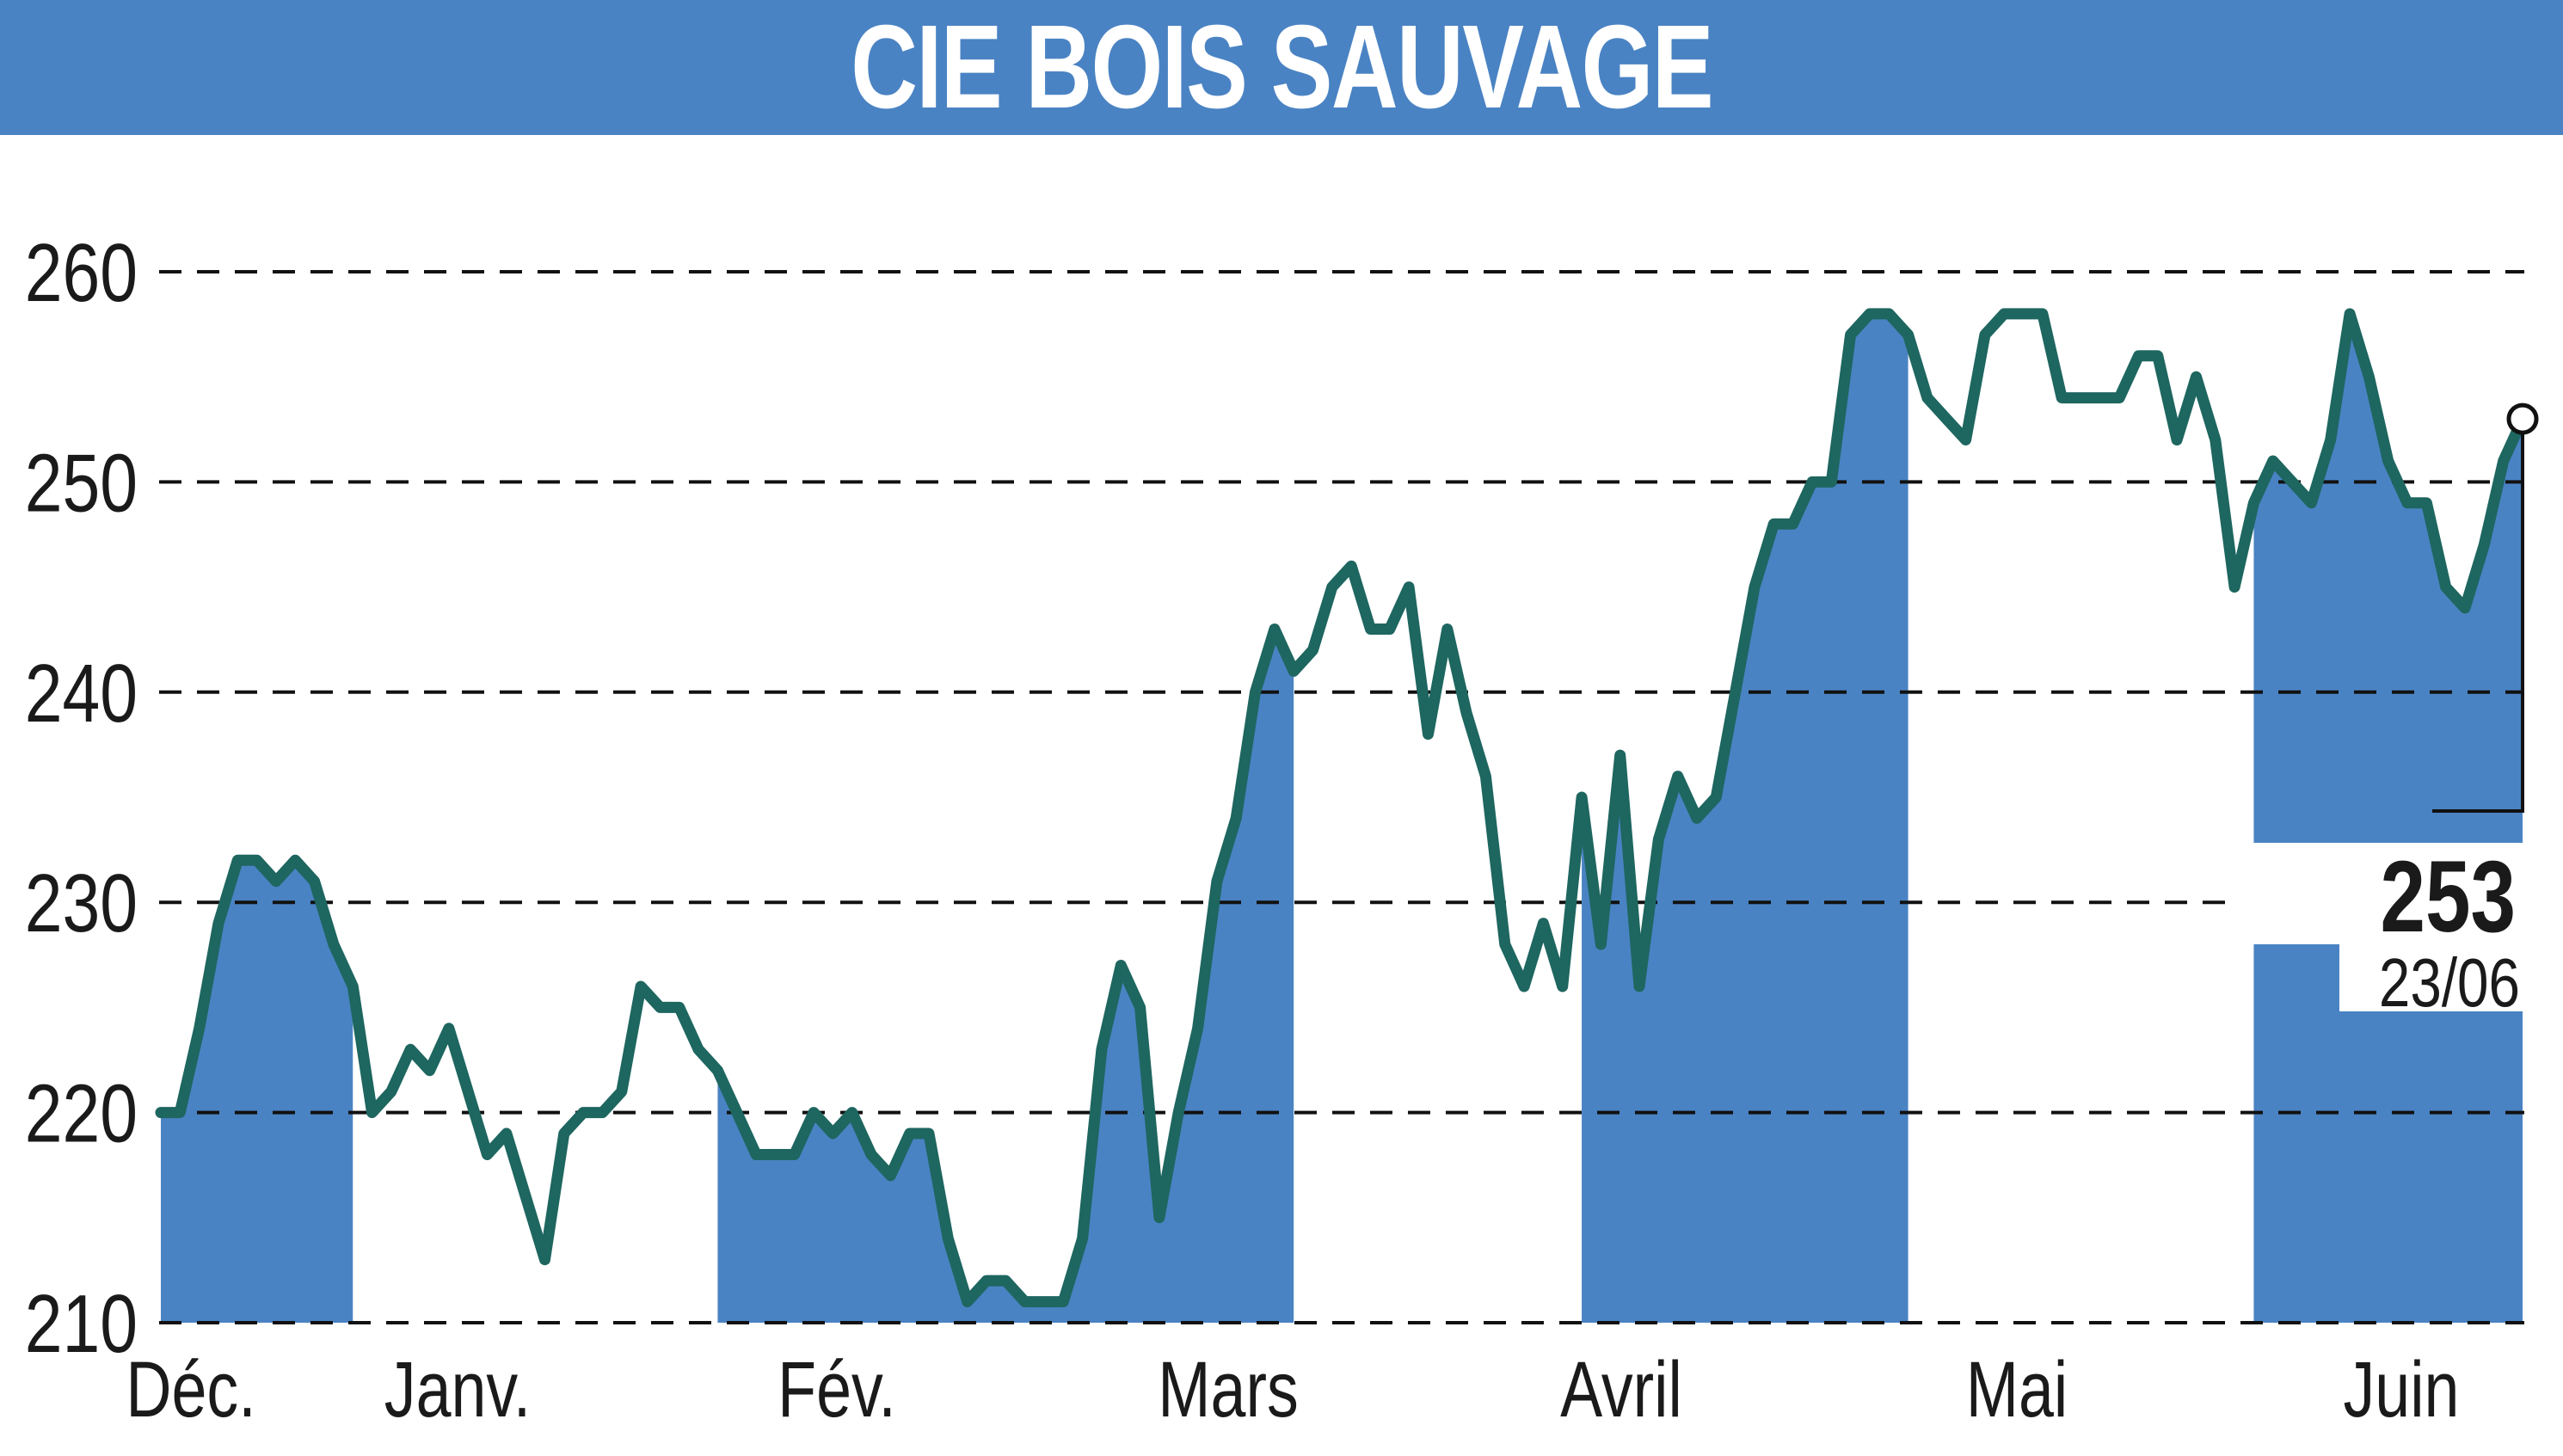 This screenshot has width=2563, height=1456. What do you see at coordinates (81, 273) in the screenshot?
I see `y-tick-label: 260` at bounding box center [81, 273].